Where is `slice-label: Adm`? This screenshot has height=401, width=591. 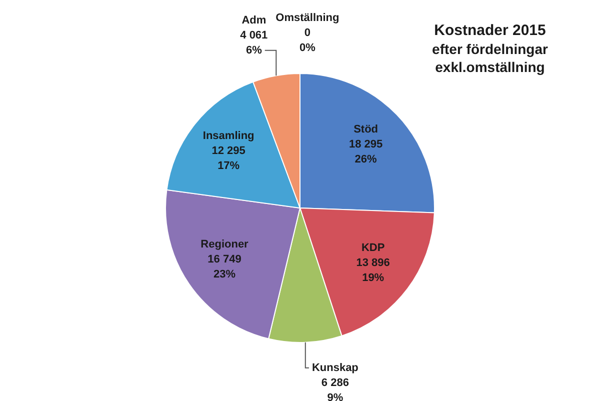 slice-label: Adm is located at coordinates (254, 20).